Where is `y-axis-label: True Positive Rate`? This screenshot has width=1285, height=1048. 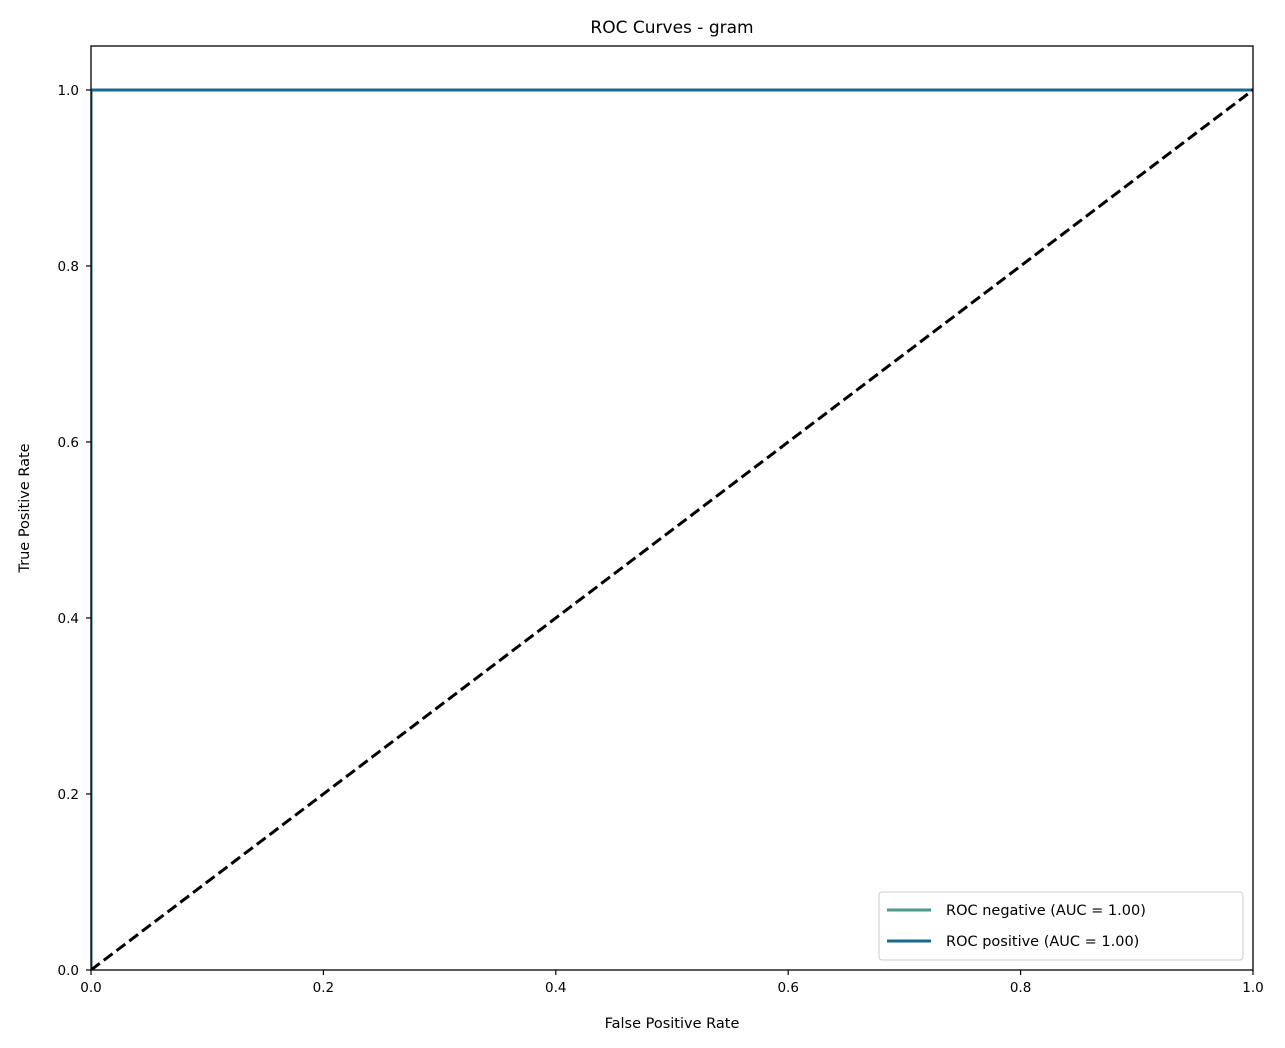
y-axis-label: True Positive Rate is located at coordinates (25, 508).